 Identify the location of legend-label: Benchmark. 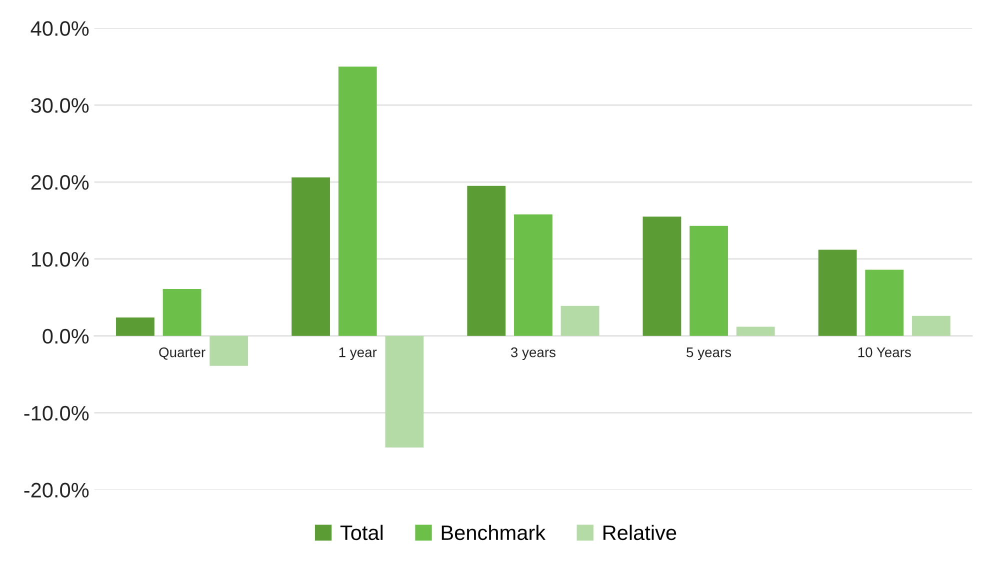
(494, 532).